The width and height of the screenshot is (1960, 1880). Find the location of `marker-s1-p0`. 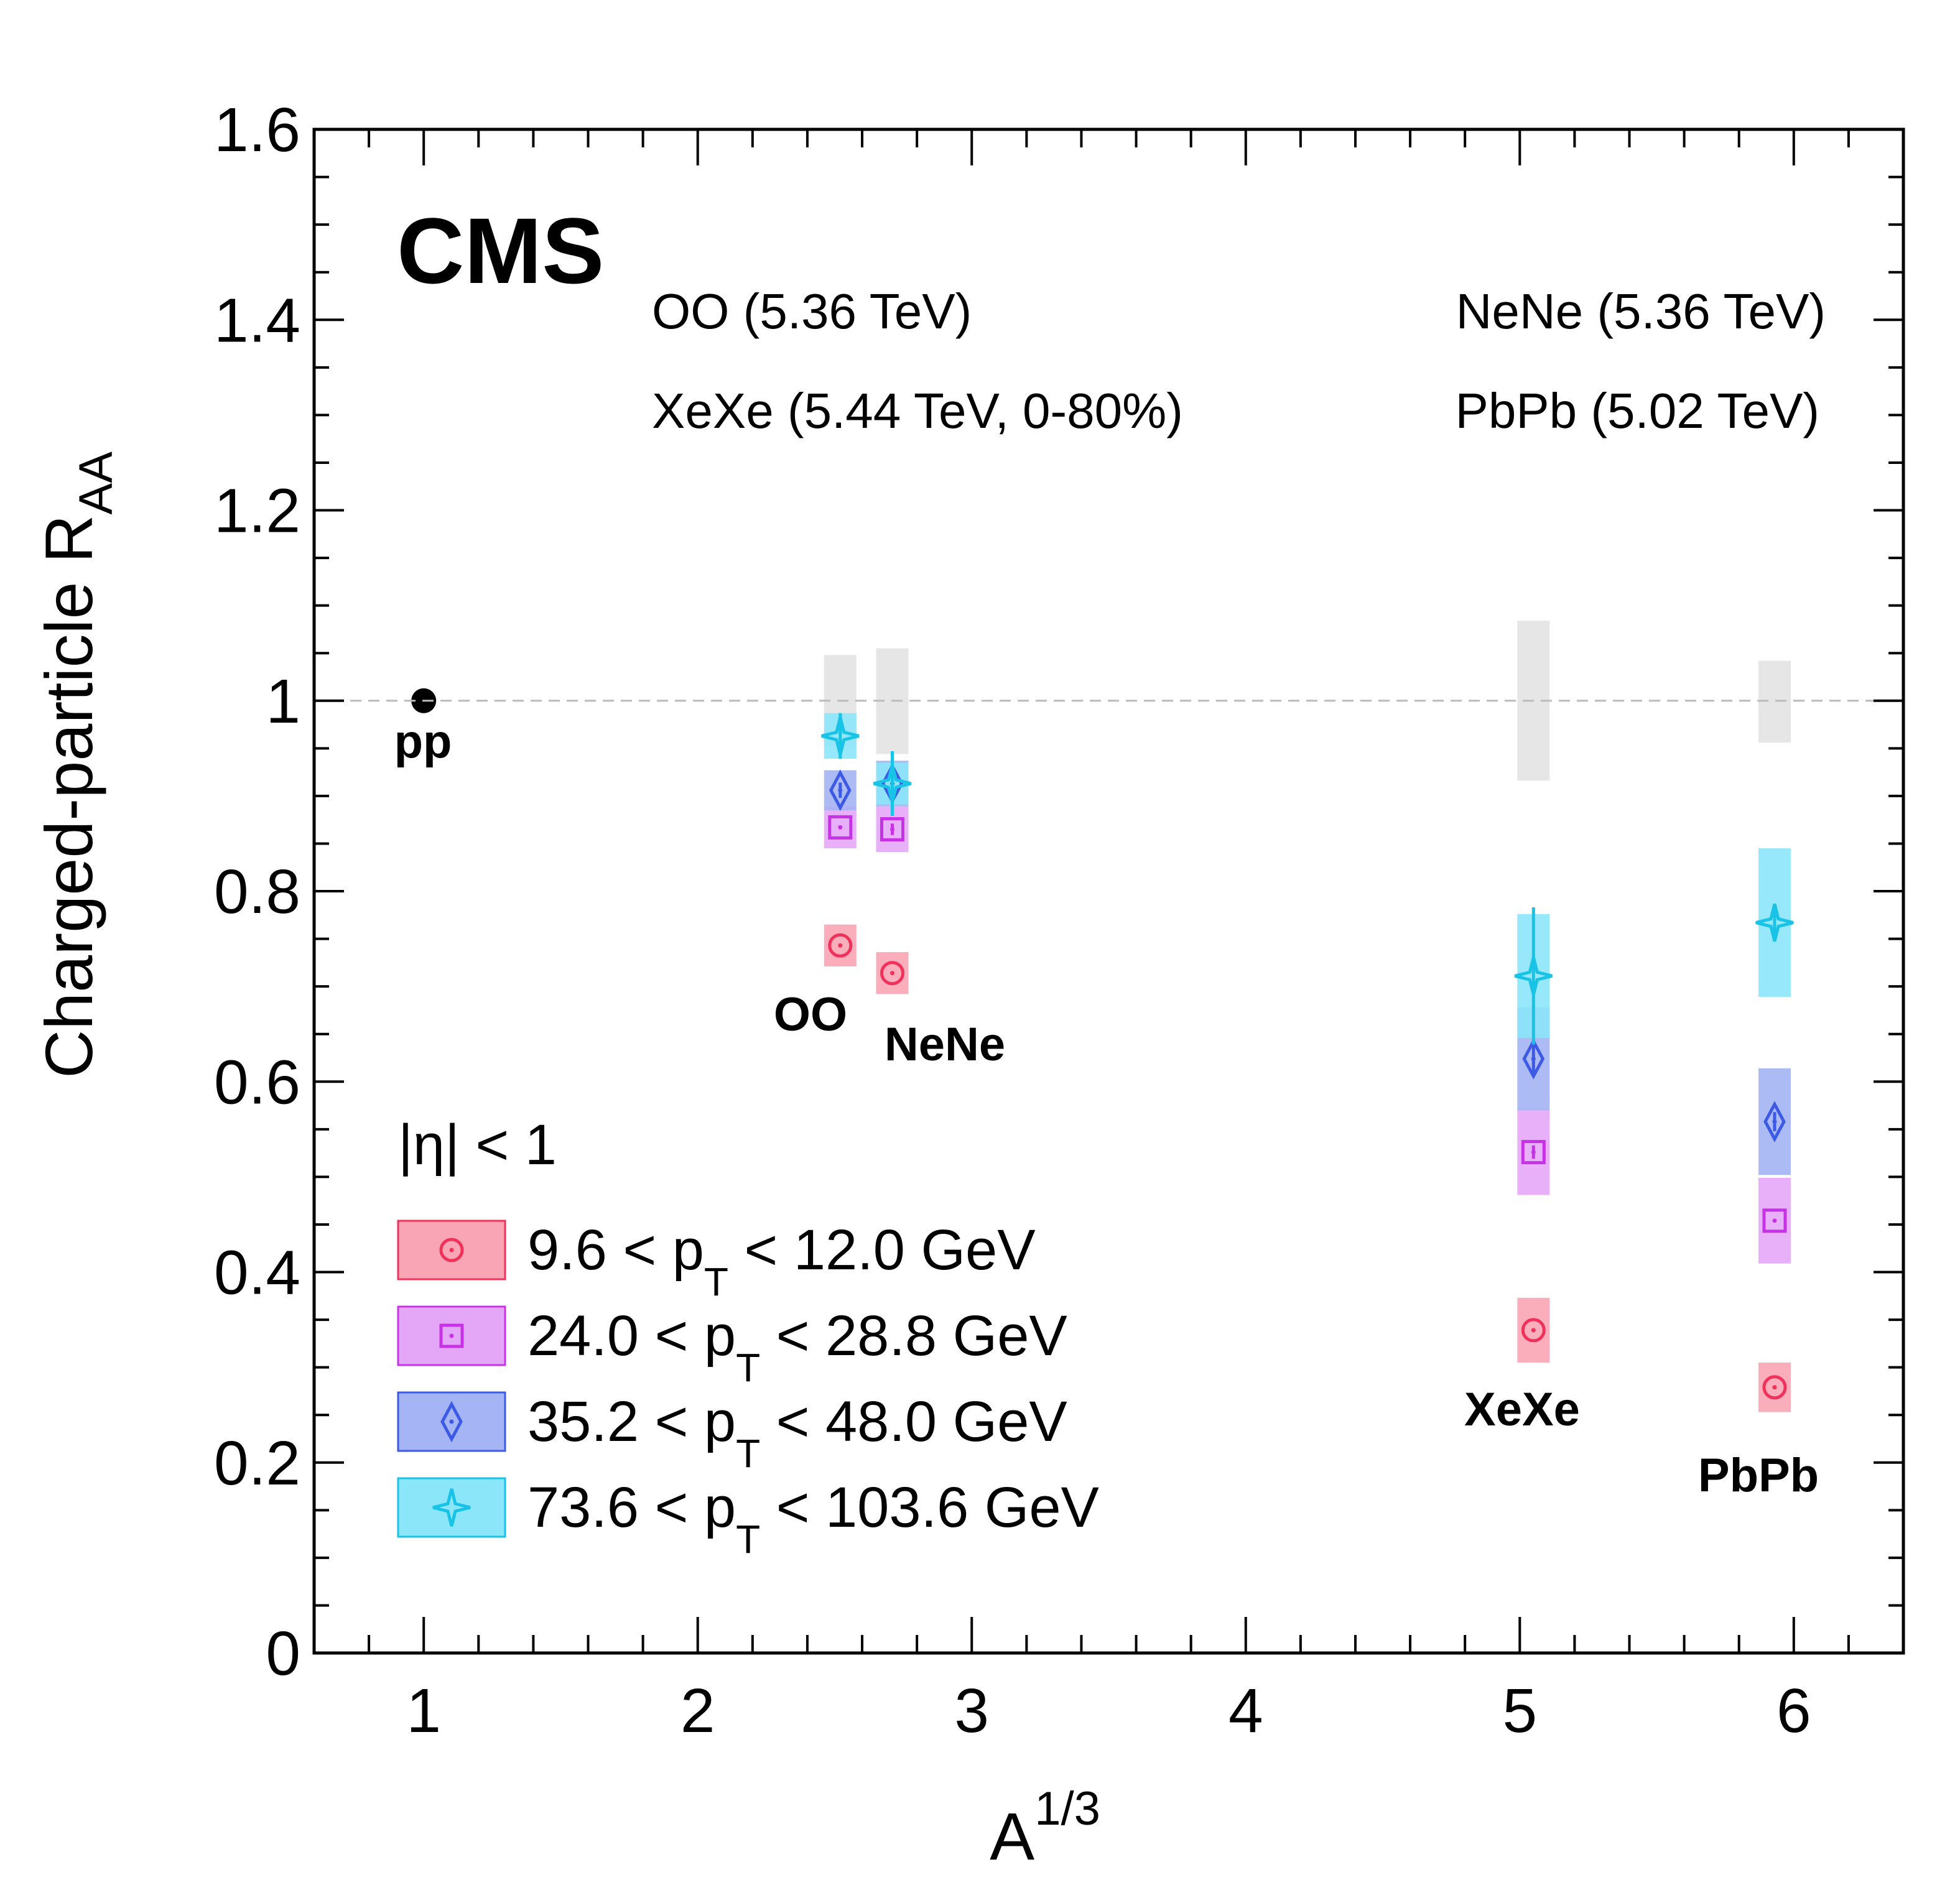

marker-s1-p0 is located at coordinates (840, 828).